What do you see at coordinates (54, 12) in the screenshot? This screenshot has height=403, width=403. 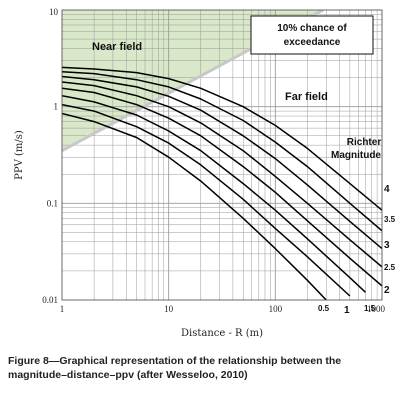 I see `y-tick-label: 10` at bounding box center [54, 12].